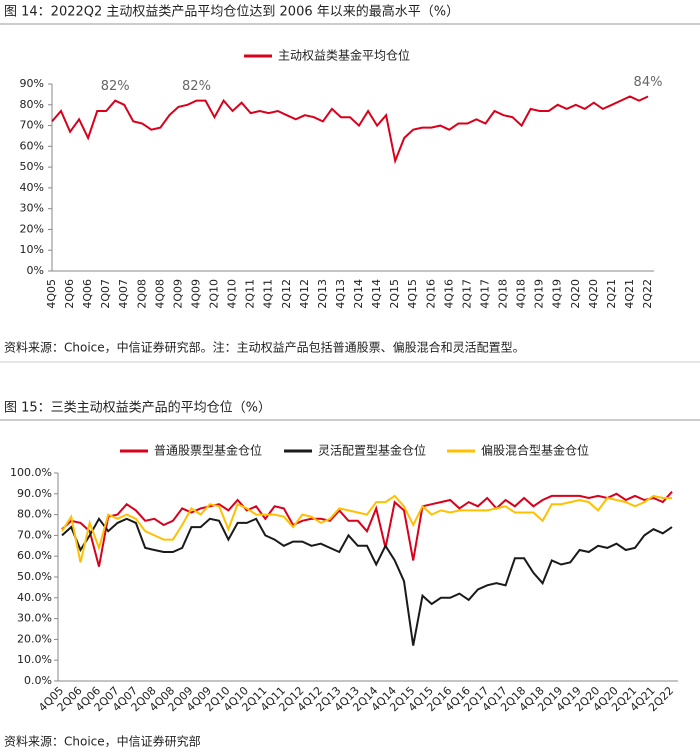  Describe the element at coordinates (34, 534) in the screenshot. I see `y-tick-label: 70.0%` at that location.